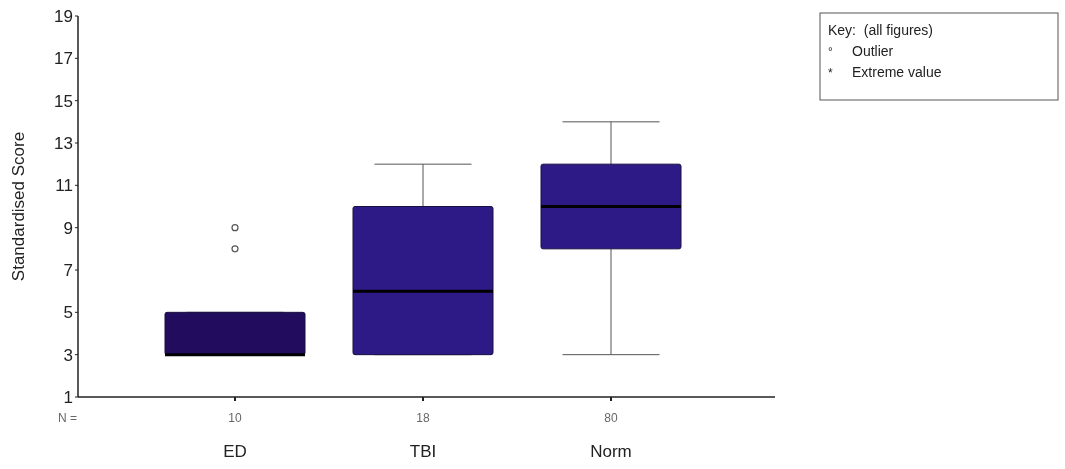 The image size is (1065, 469). I want to click on x-tick-label: TBI, so click(423, 451).